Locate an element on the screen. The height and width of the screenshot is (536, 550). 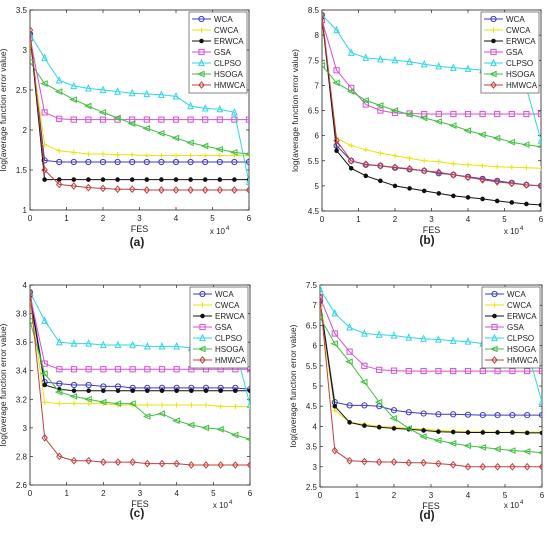
legend-marker-hsoga is located at coordinates (202, 349).